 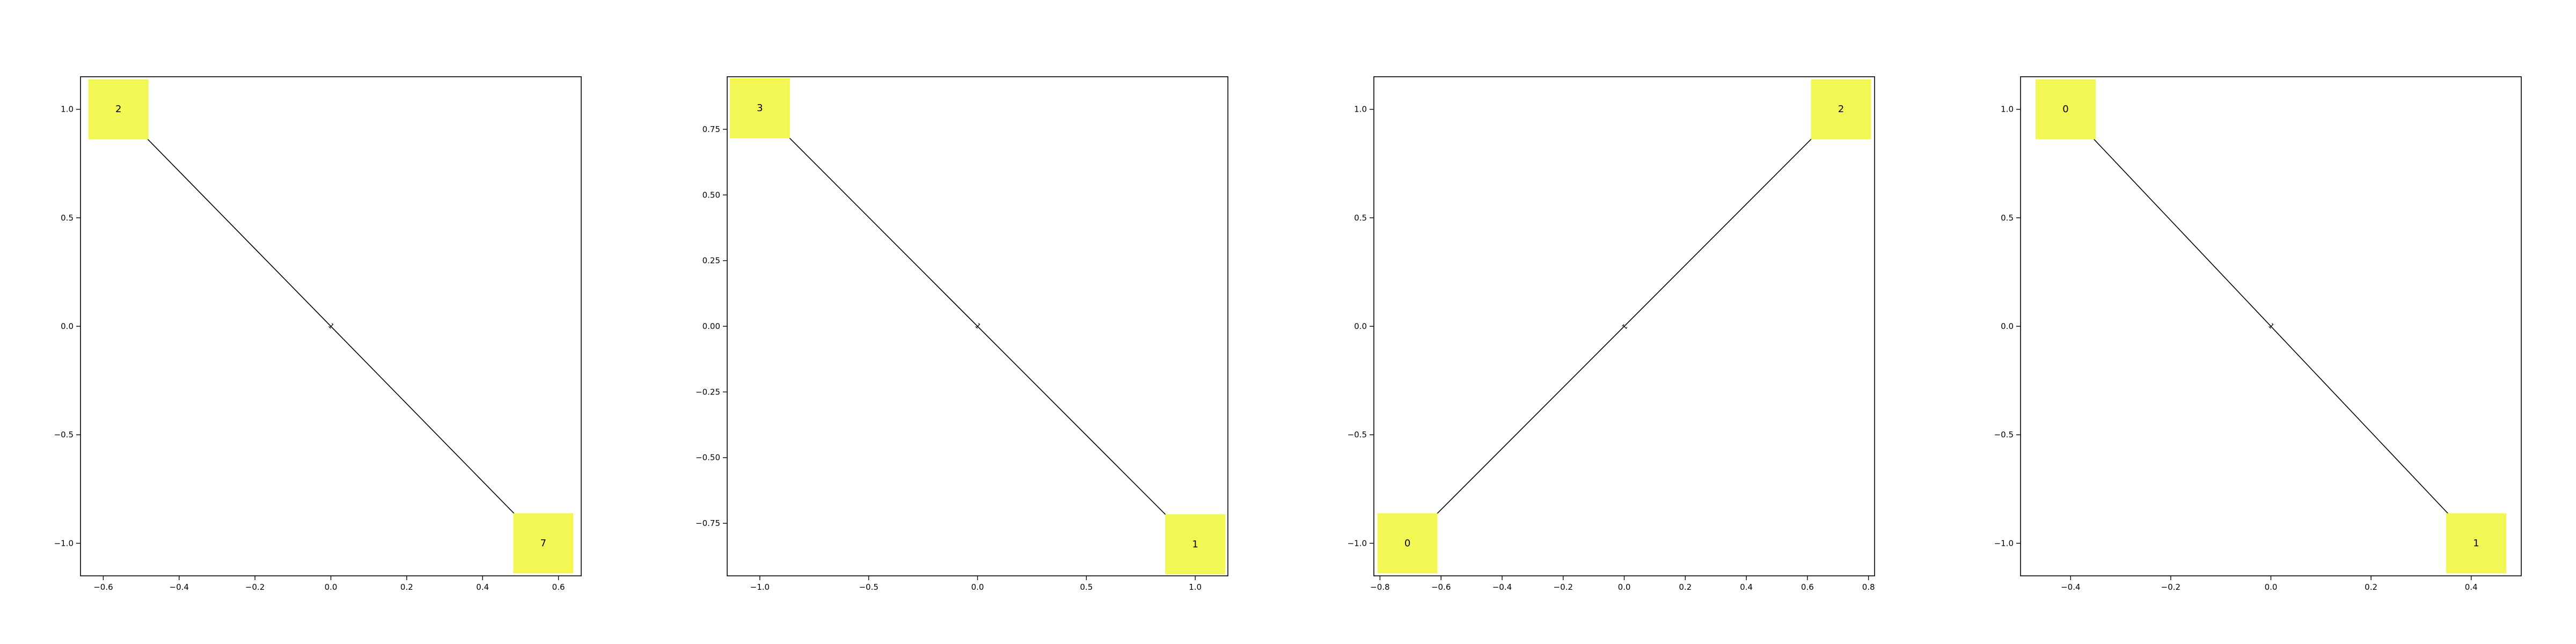 I want to click on y-tick-label: 0.25, so click(x=711, y=261).